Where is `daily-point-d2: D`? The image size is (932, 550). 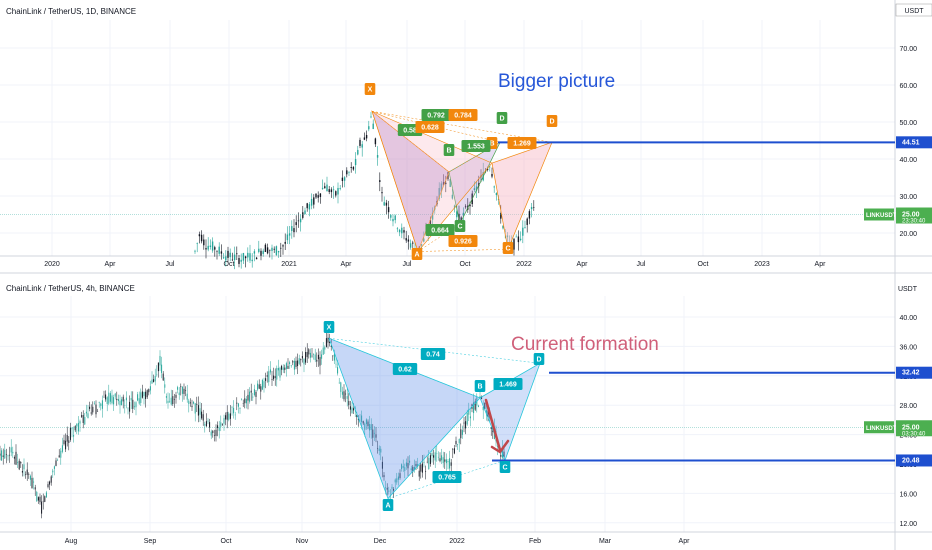
daily-point-d2: D is located at coordinates (552, 121).